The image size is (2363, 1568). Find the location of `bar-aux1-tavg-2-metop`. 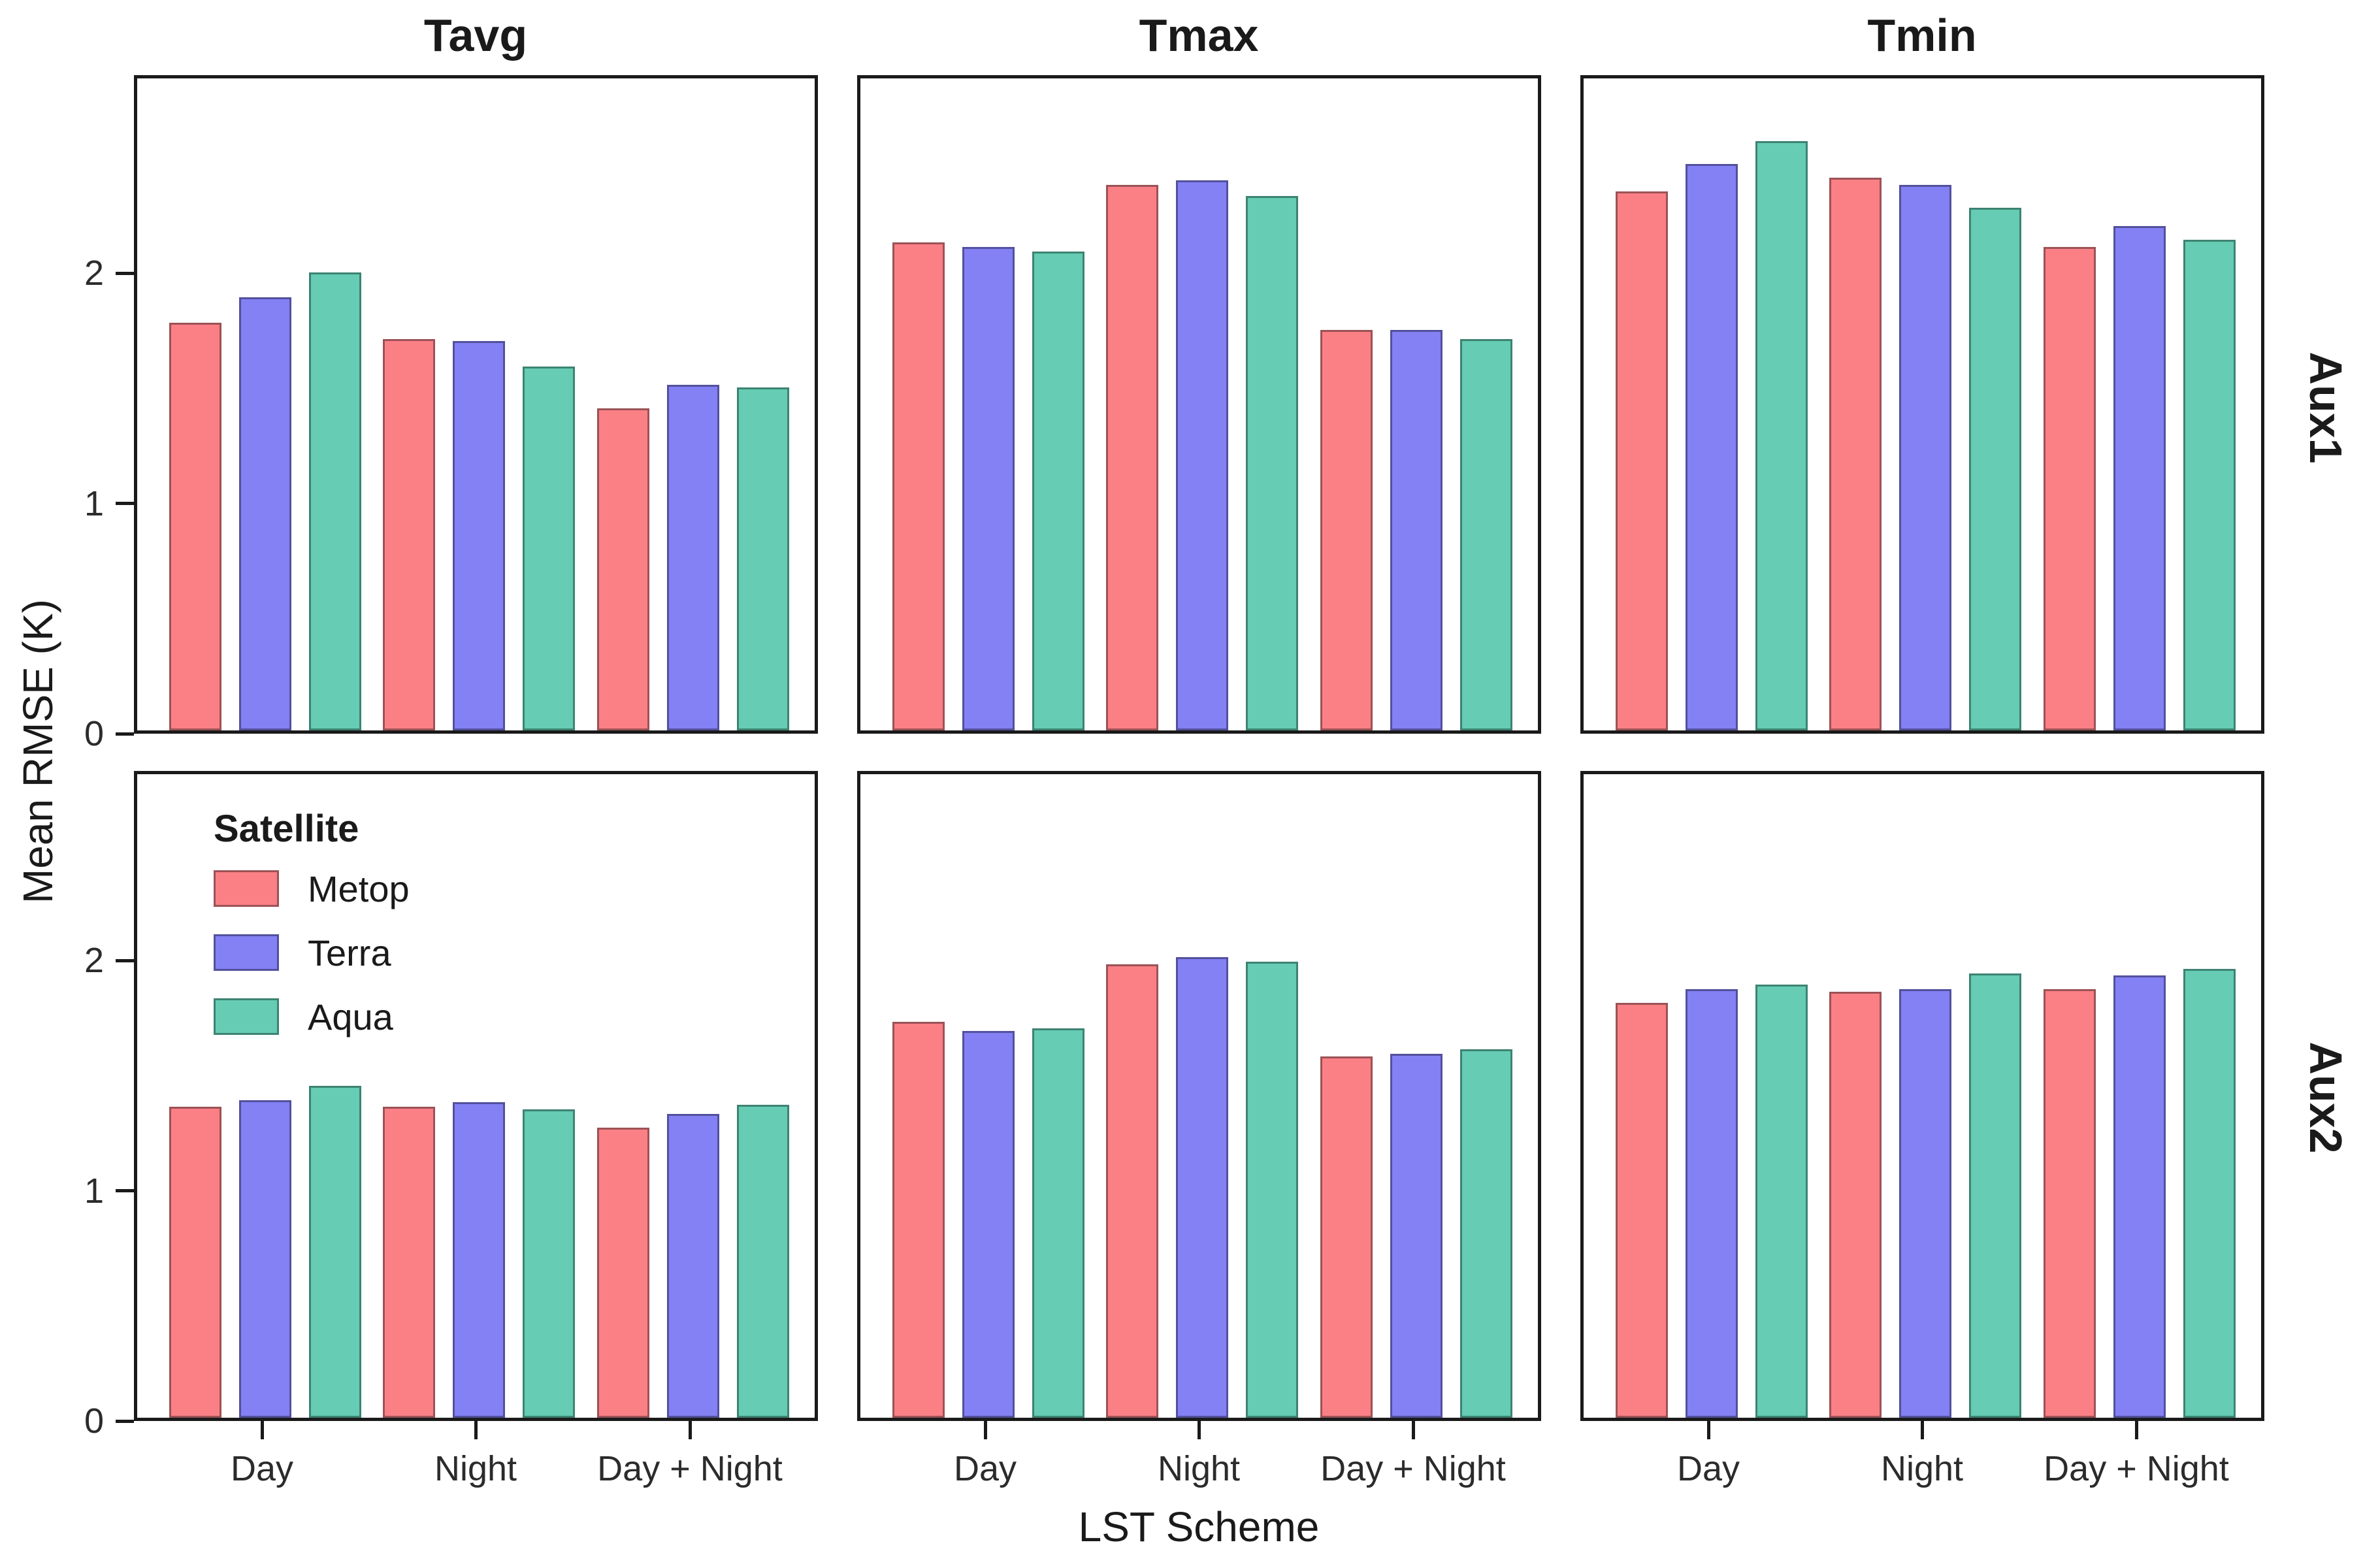

bar-aux1-tavg-2-metop is located at coordinates (623, 569).